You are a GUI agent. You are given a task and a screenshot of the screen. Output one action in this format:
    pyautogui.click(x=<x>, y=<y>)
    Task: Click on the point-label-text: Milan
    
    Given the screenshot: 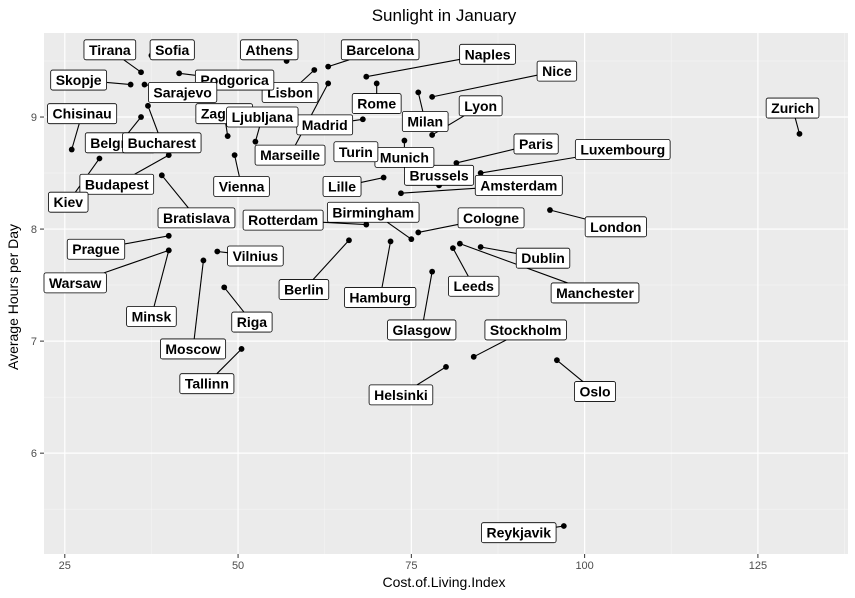 What is the action you would take?
    pyautogui.click(x=425, y=122)
    